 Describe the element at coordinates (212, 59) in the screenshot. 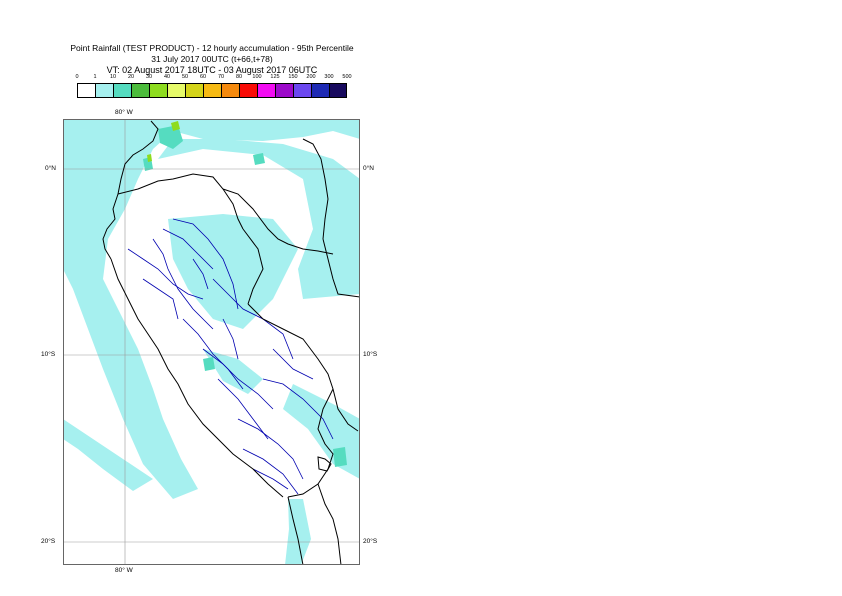

I see `title-line-2: 31 July 2017 00UTC (t+66,t+78)` at that location.